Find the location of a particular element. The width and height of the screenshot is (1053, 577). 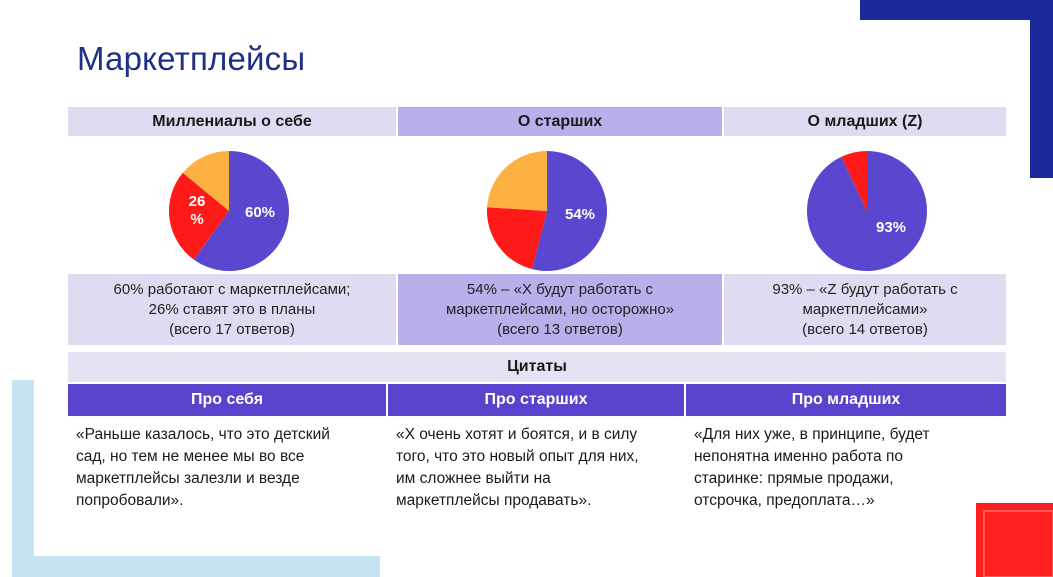

quote-line: «X очень хотят и боятся, и в силу is located at coordinates (517, 434).